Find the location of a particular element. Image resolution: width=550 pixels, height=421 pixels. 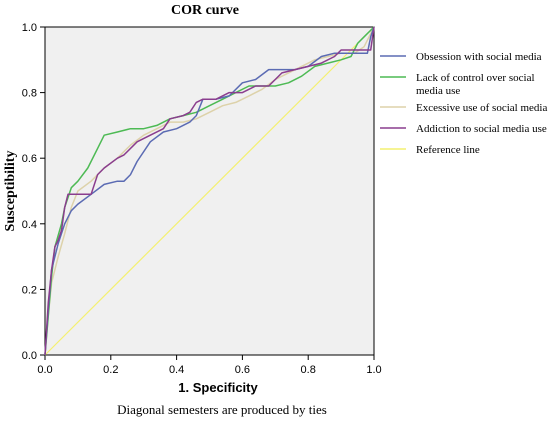

y-tick-label: 0.4 is located at coordinates (29, 225).